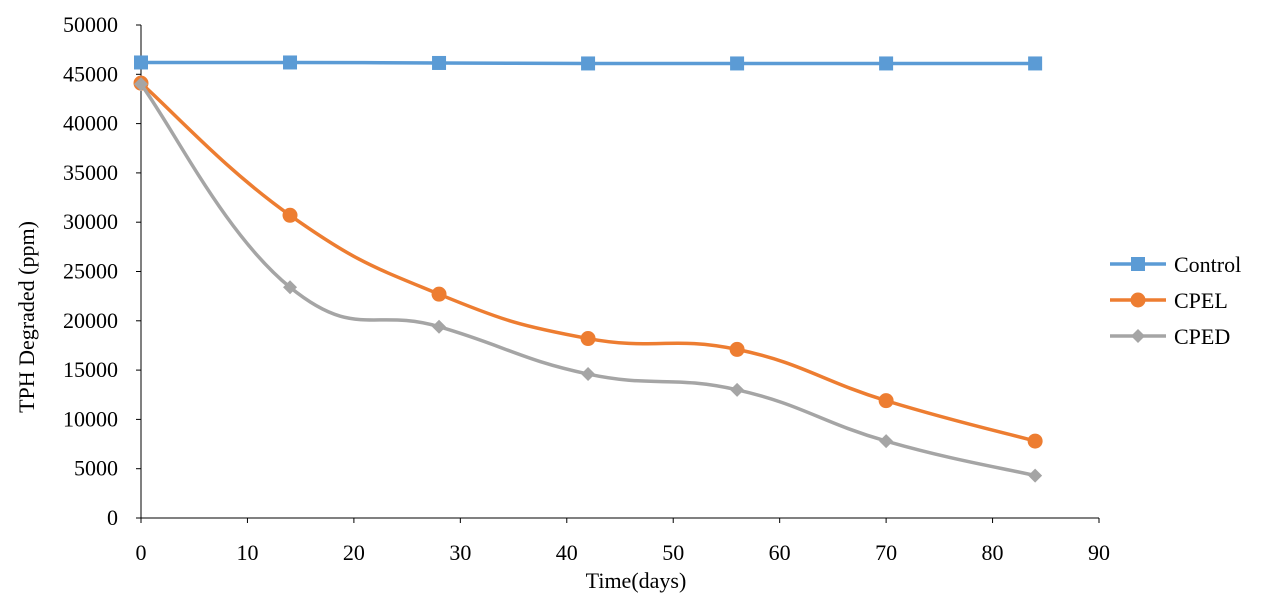 The image size is (1266, 605). I want to click on y-tick-label: 5000, so click(96, 468).